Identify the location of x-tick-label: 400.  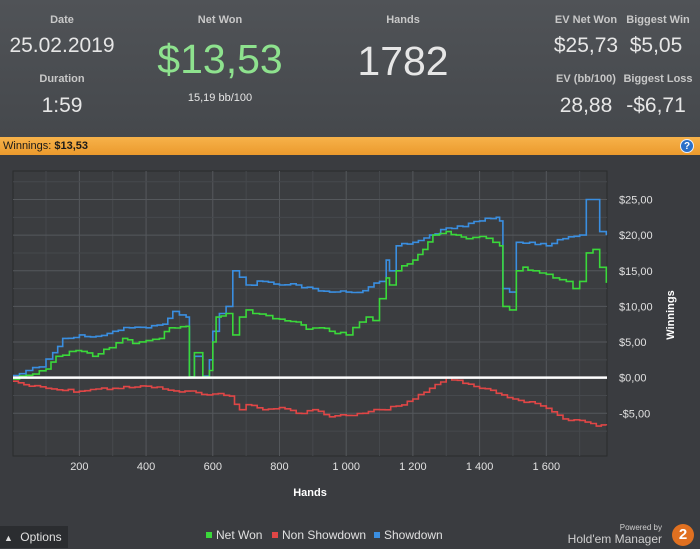
(146, 467).